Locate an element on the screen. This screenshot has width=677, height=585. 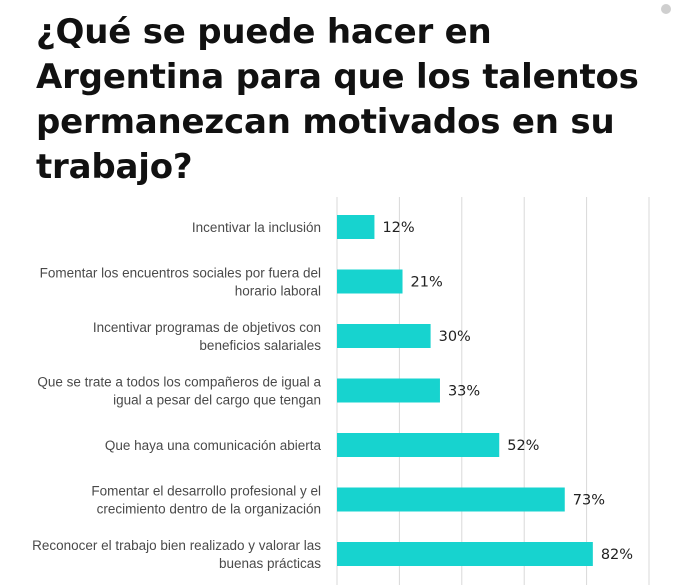
data-label: 52% is located at coordinates (523, 446).